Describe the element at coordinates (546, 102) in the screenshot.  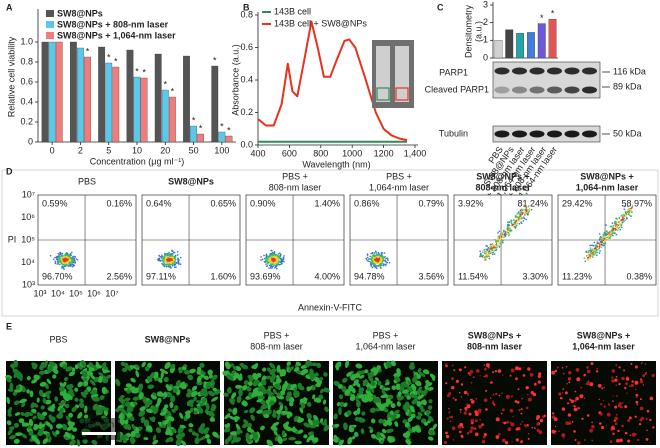
I see `western-blot` at that location.